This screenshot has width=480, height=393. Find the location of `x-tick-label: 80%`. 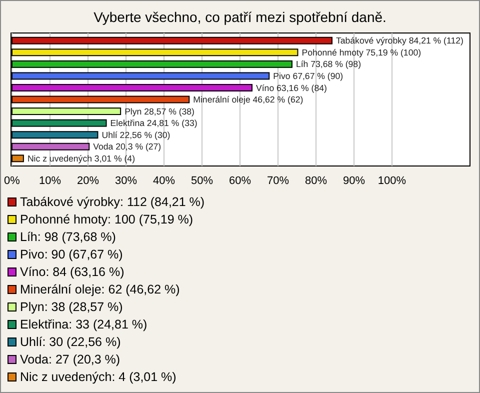

x-tick-label: 80% is located at coordinates (316, 181).